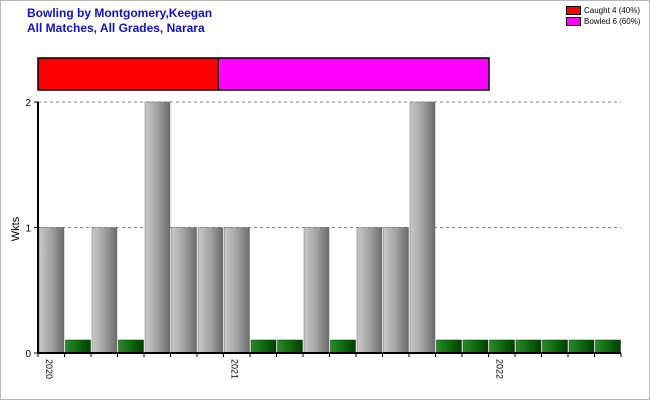 The width and height of the screenshot is (650, 400). I want to click on y-tick-label: 0, so click(28, 354).